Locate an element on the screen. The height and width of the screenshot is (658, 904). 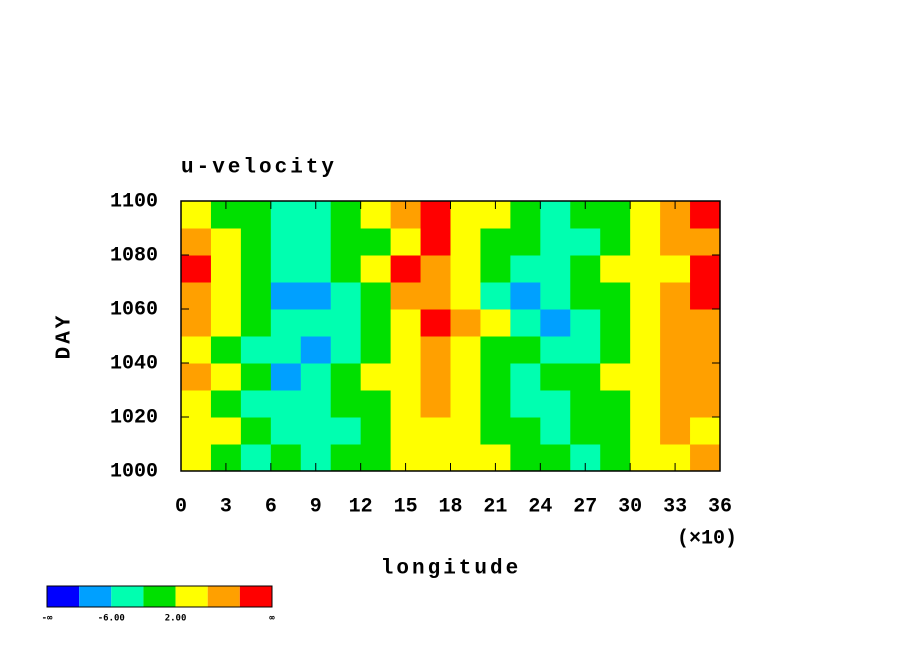
y-tick-label: 1020 is located at coordinates (134, 417).